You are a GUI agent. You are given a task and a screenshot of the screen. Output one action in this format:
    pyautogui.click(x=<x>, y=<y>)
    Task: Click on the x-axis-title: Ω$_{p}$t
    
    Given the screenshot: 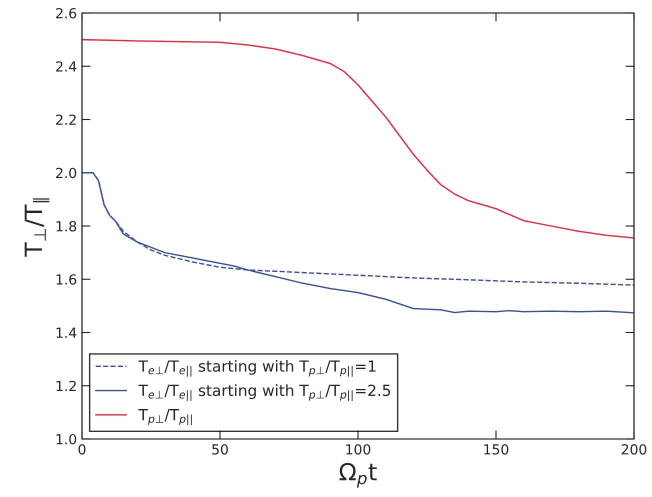 What is the action you would take?
    pyautogui.click(x=358, y=475)
    